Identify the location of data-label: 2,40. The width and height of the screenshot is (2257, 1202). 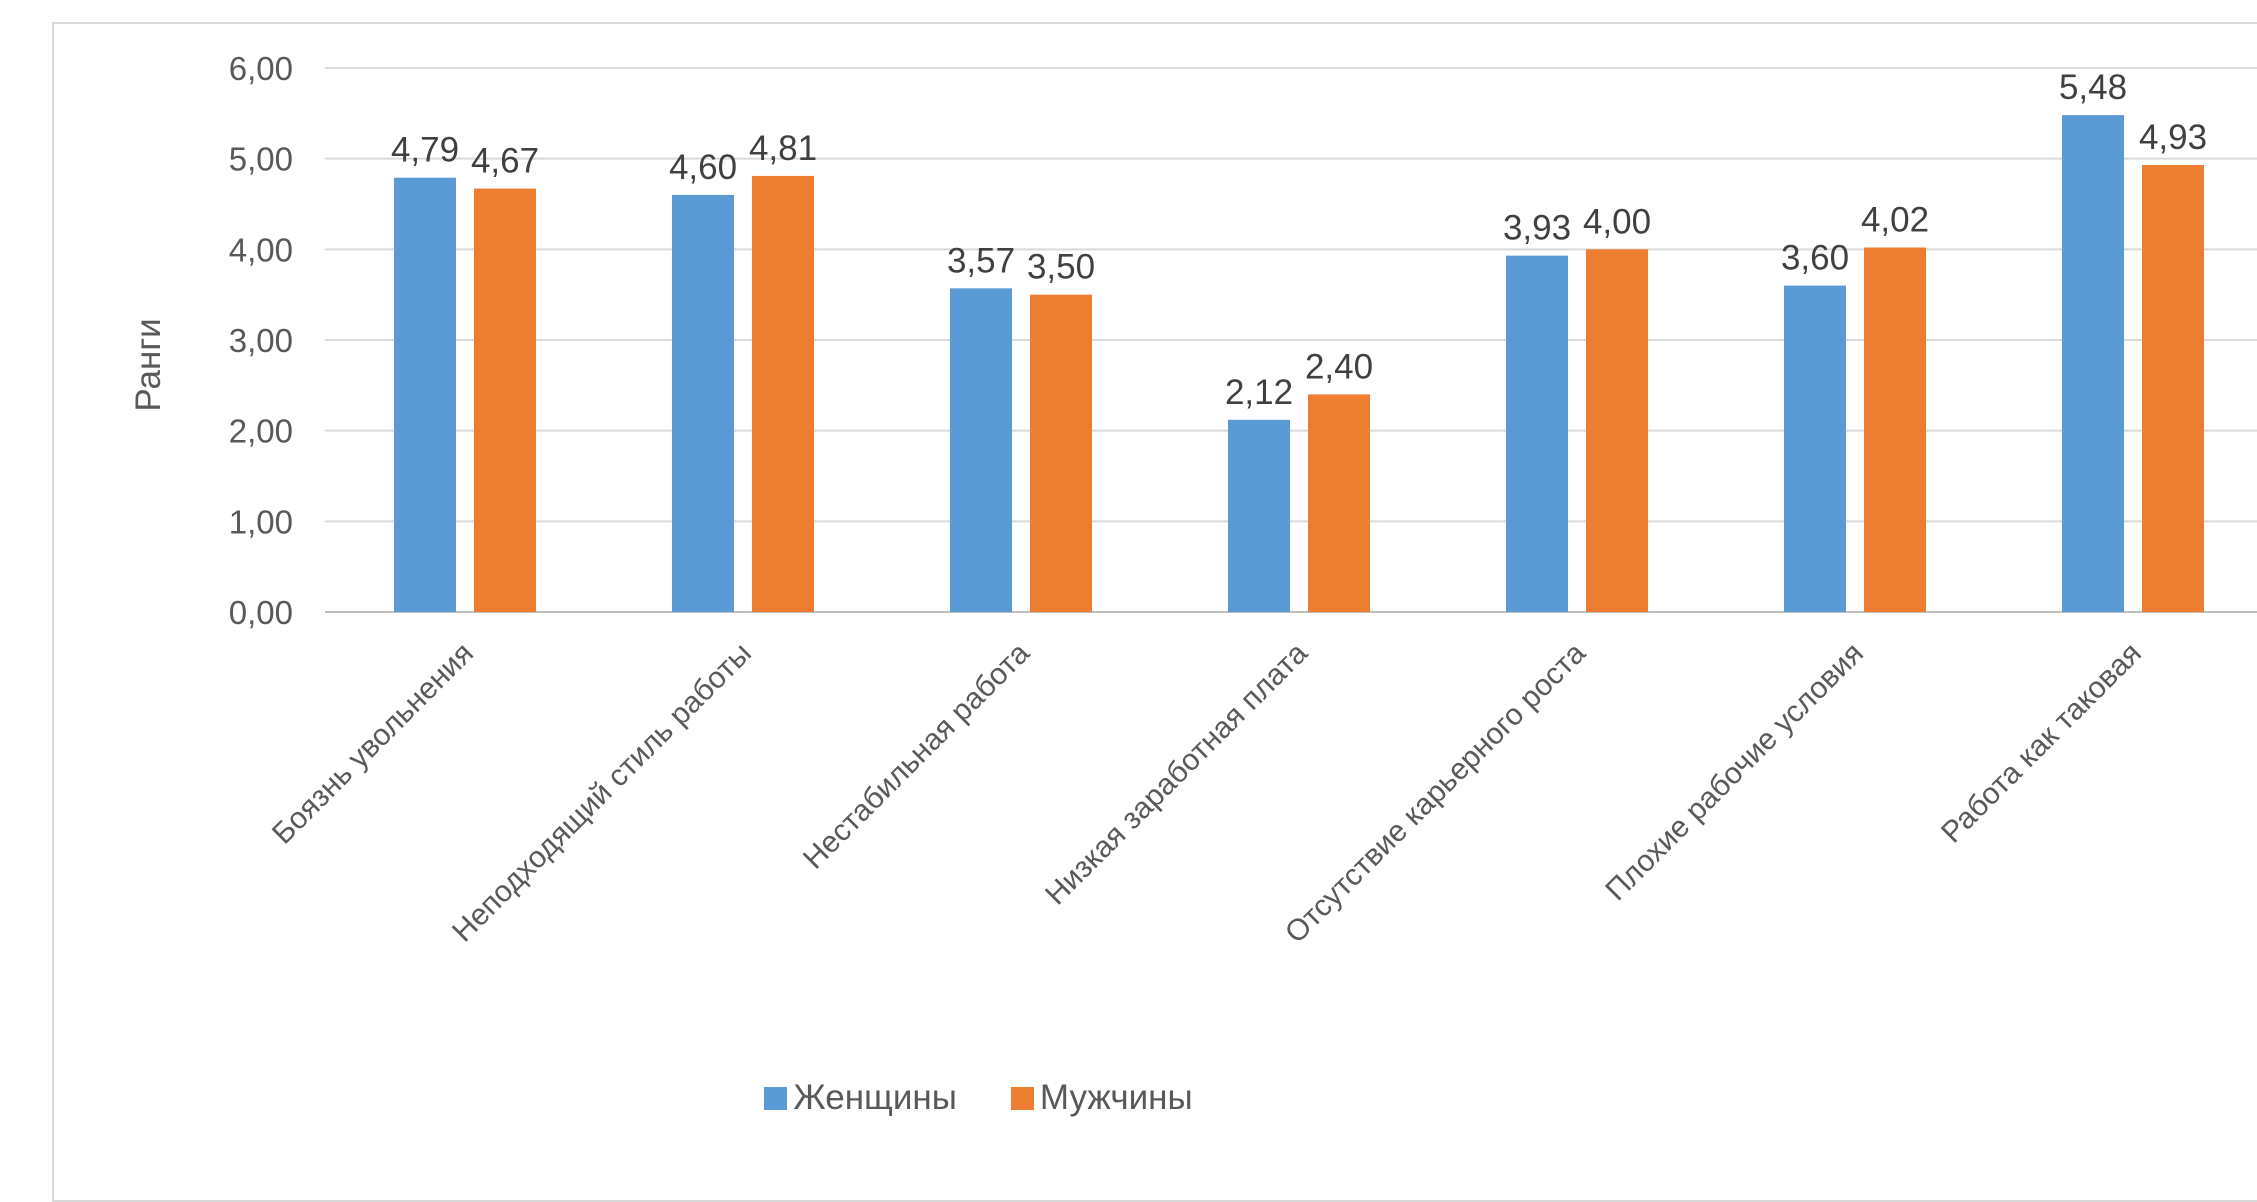
(1339, 366).